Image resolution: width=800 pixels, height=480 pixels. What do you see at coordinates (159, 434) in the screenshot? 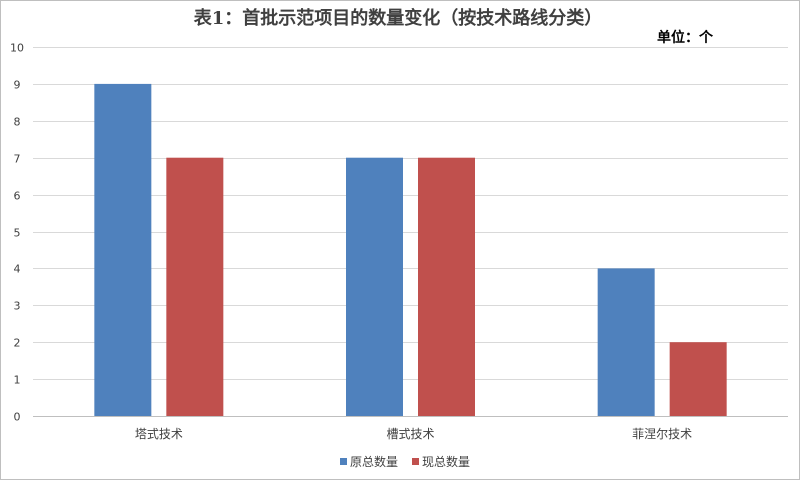
I see `x-category-label: 塔式技术` at bounding box center [159, 434].